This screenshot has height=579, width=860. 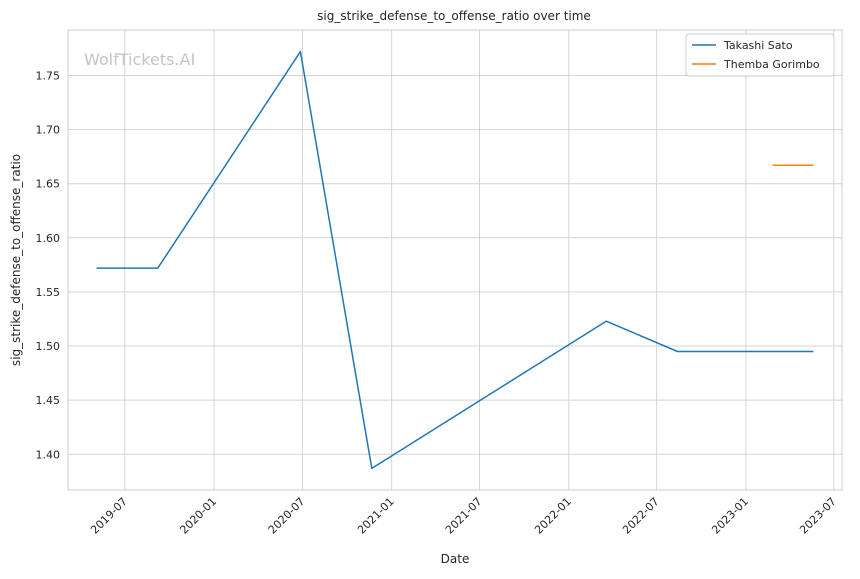 I want to click on y-tick-label: 1.65, so click(x=48, y=184).